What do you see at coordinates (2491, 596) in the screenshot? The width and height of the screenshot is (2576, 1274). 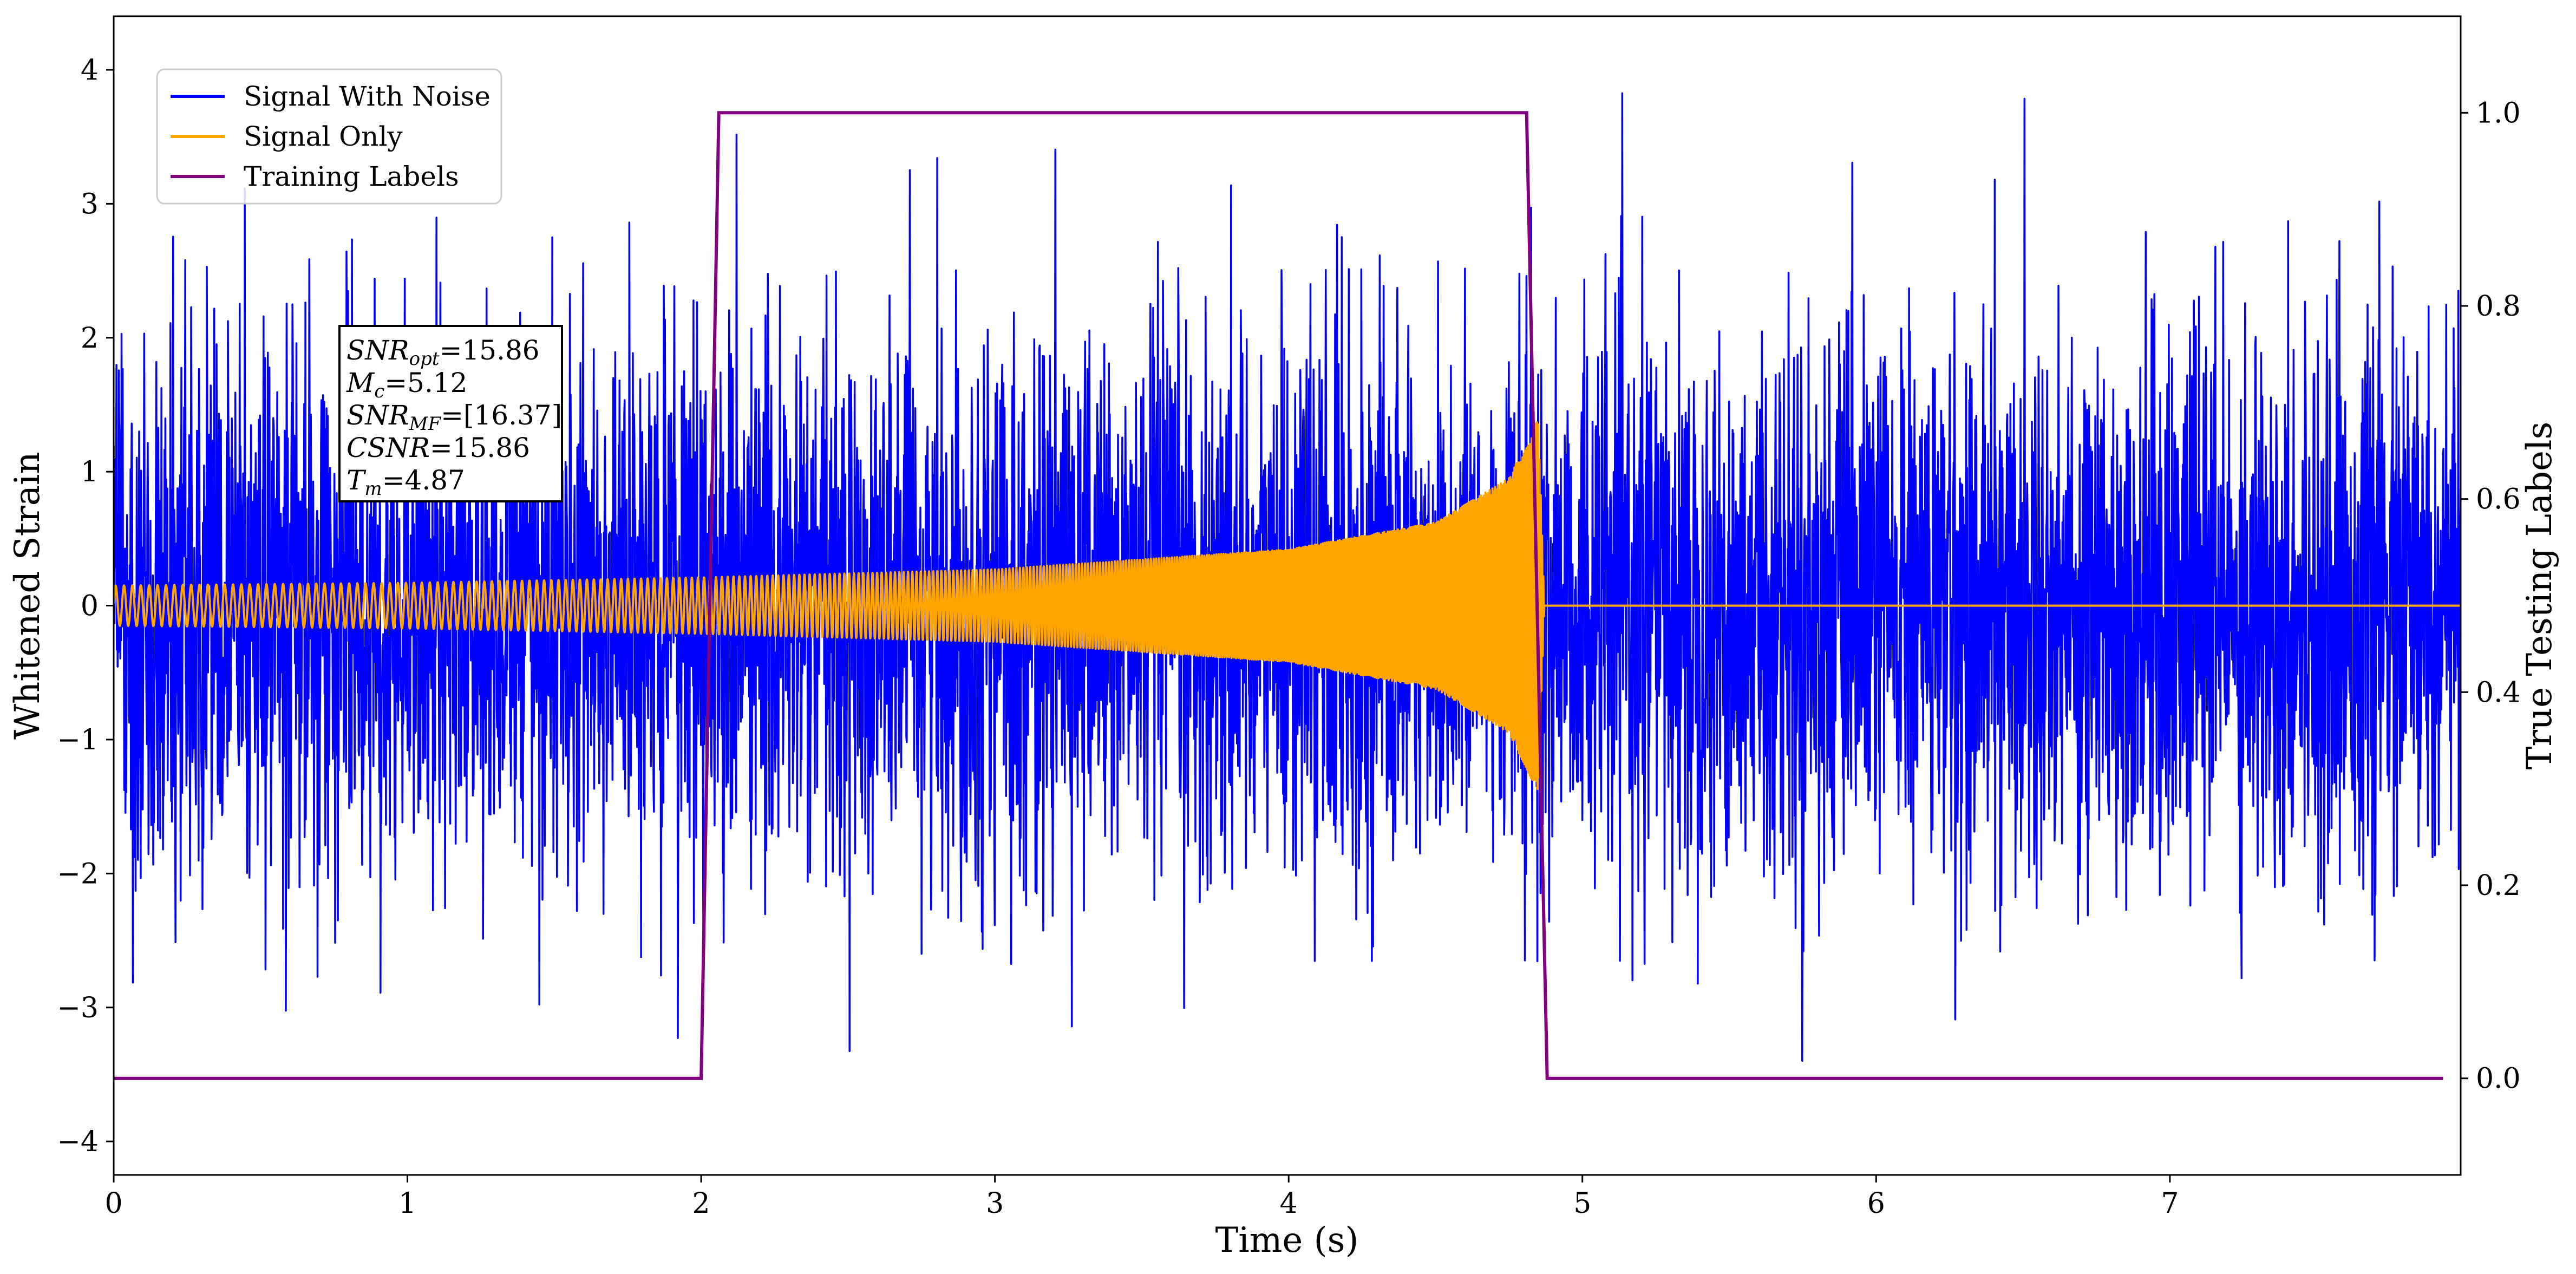 I see `y-axis-right: 0.0 0.2 0.4 0.6 0.8 1.0` at bounding box center [2491, 596].